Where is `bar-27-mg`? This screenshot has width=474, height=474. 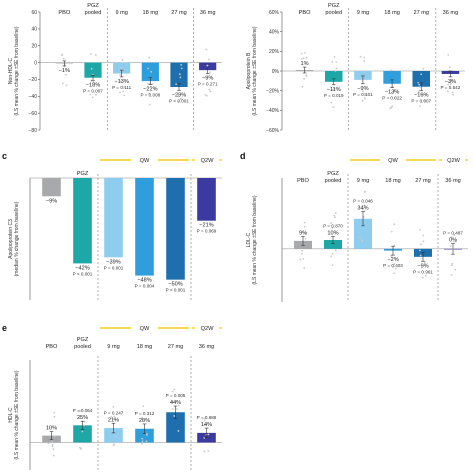
bar-27-mg is located at coordinates (421, 79).